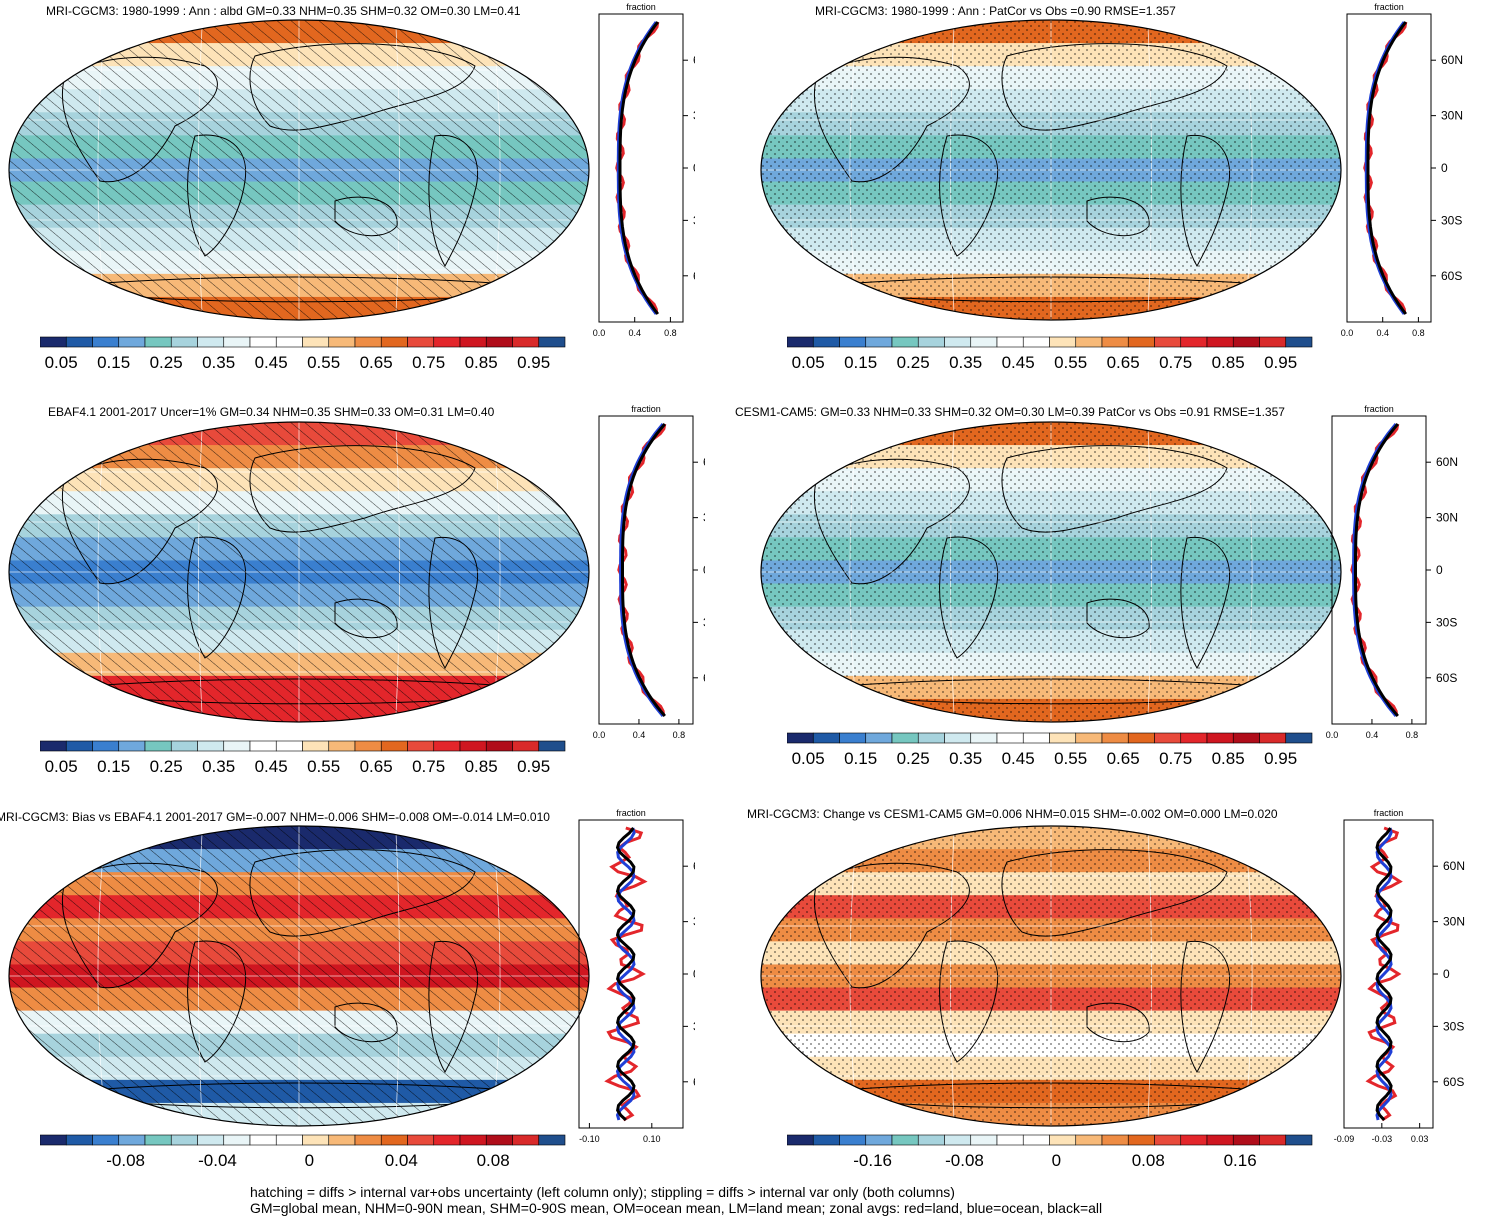  I want to click on colorbar-label: 0.75, so click(428, 766).